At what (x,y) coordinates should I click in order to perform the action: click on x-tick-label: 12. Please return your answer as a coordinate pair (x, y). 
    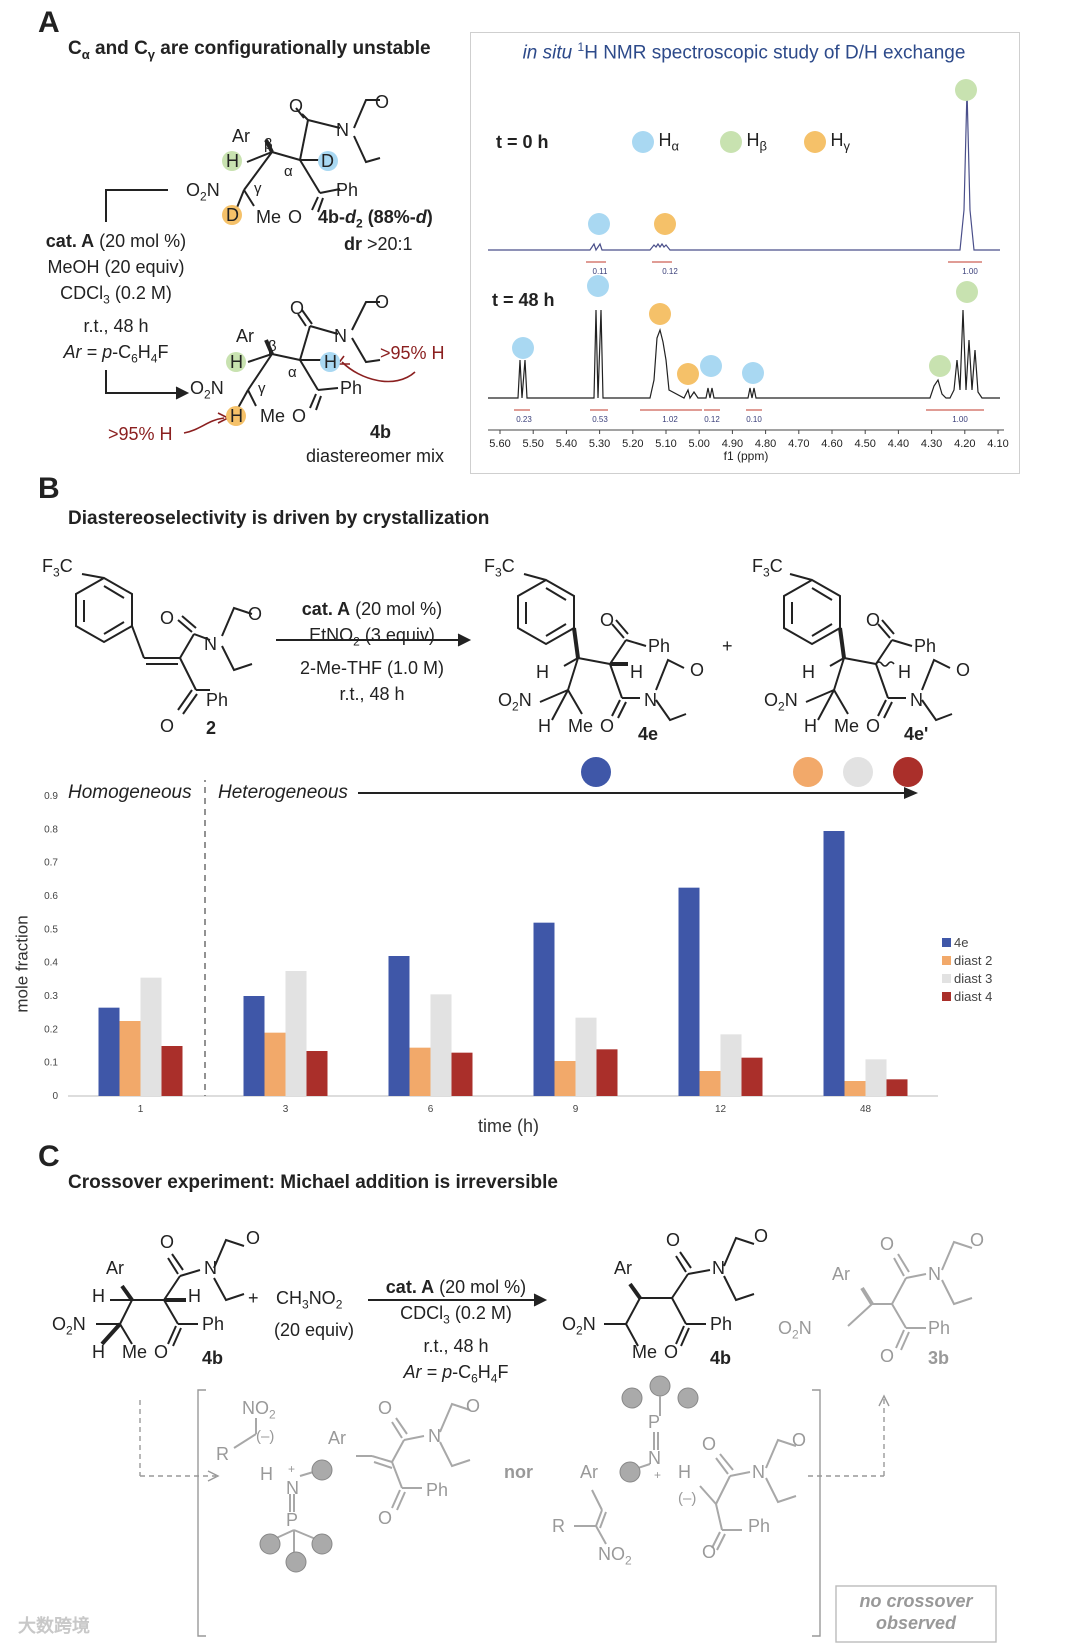
    Looking at the image, I should click on (721, 1109).